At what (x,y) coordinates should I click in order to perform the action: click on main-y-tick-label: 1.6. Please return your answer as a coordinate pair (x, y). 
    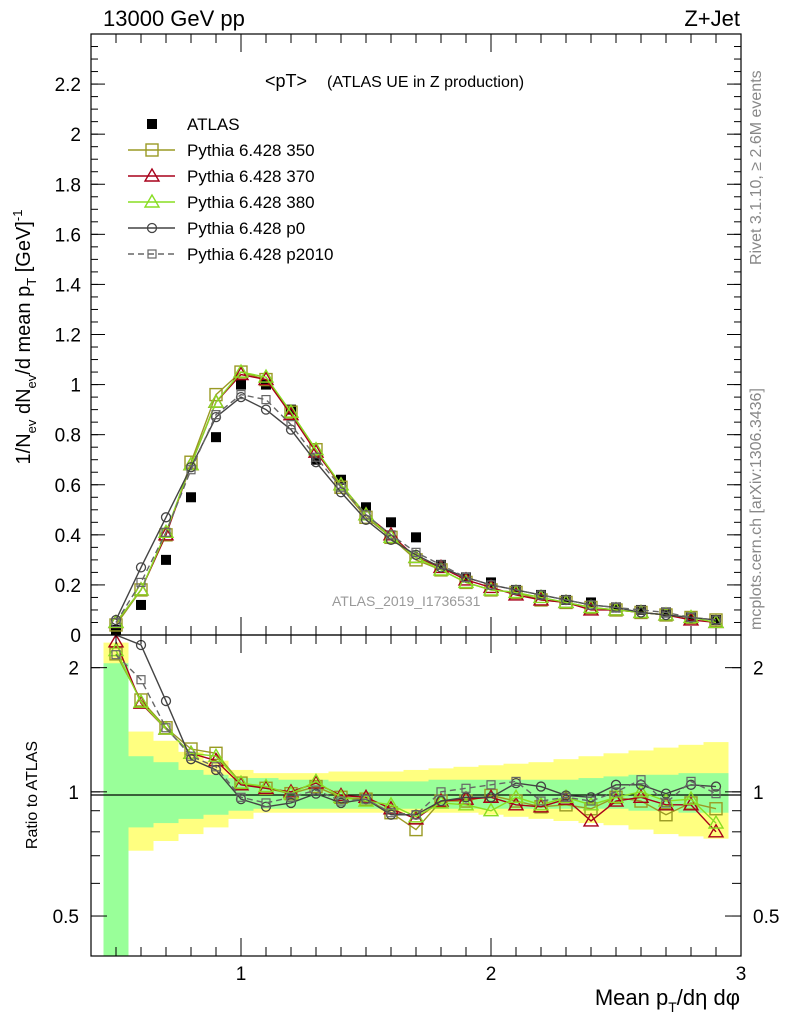
    Looking at the image, I should click on (68, 235).